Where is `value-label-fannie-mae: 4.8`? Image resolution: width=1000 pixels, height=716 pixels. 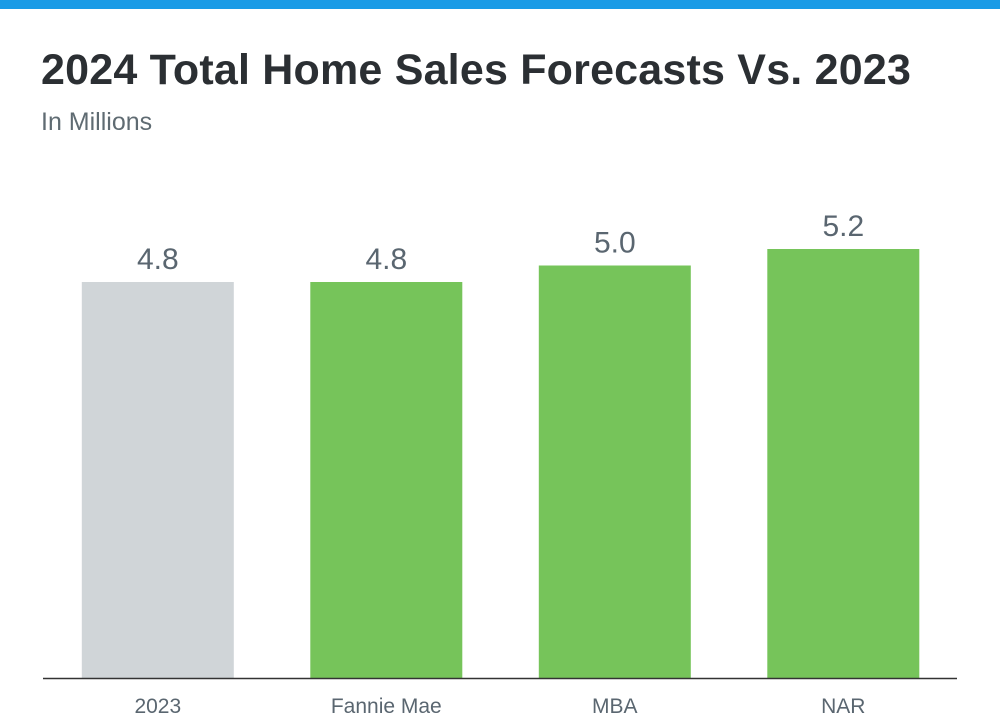
value-label-fannie-mae: 4.8 is located at coordinates (386, 259).